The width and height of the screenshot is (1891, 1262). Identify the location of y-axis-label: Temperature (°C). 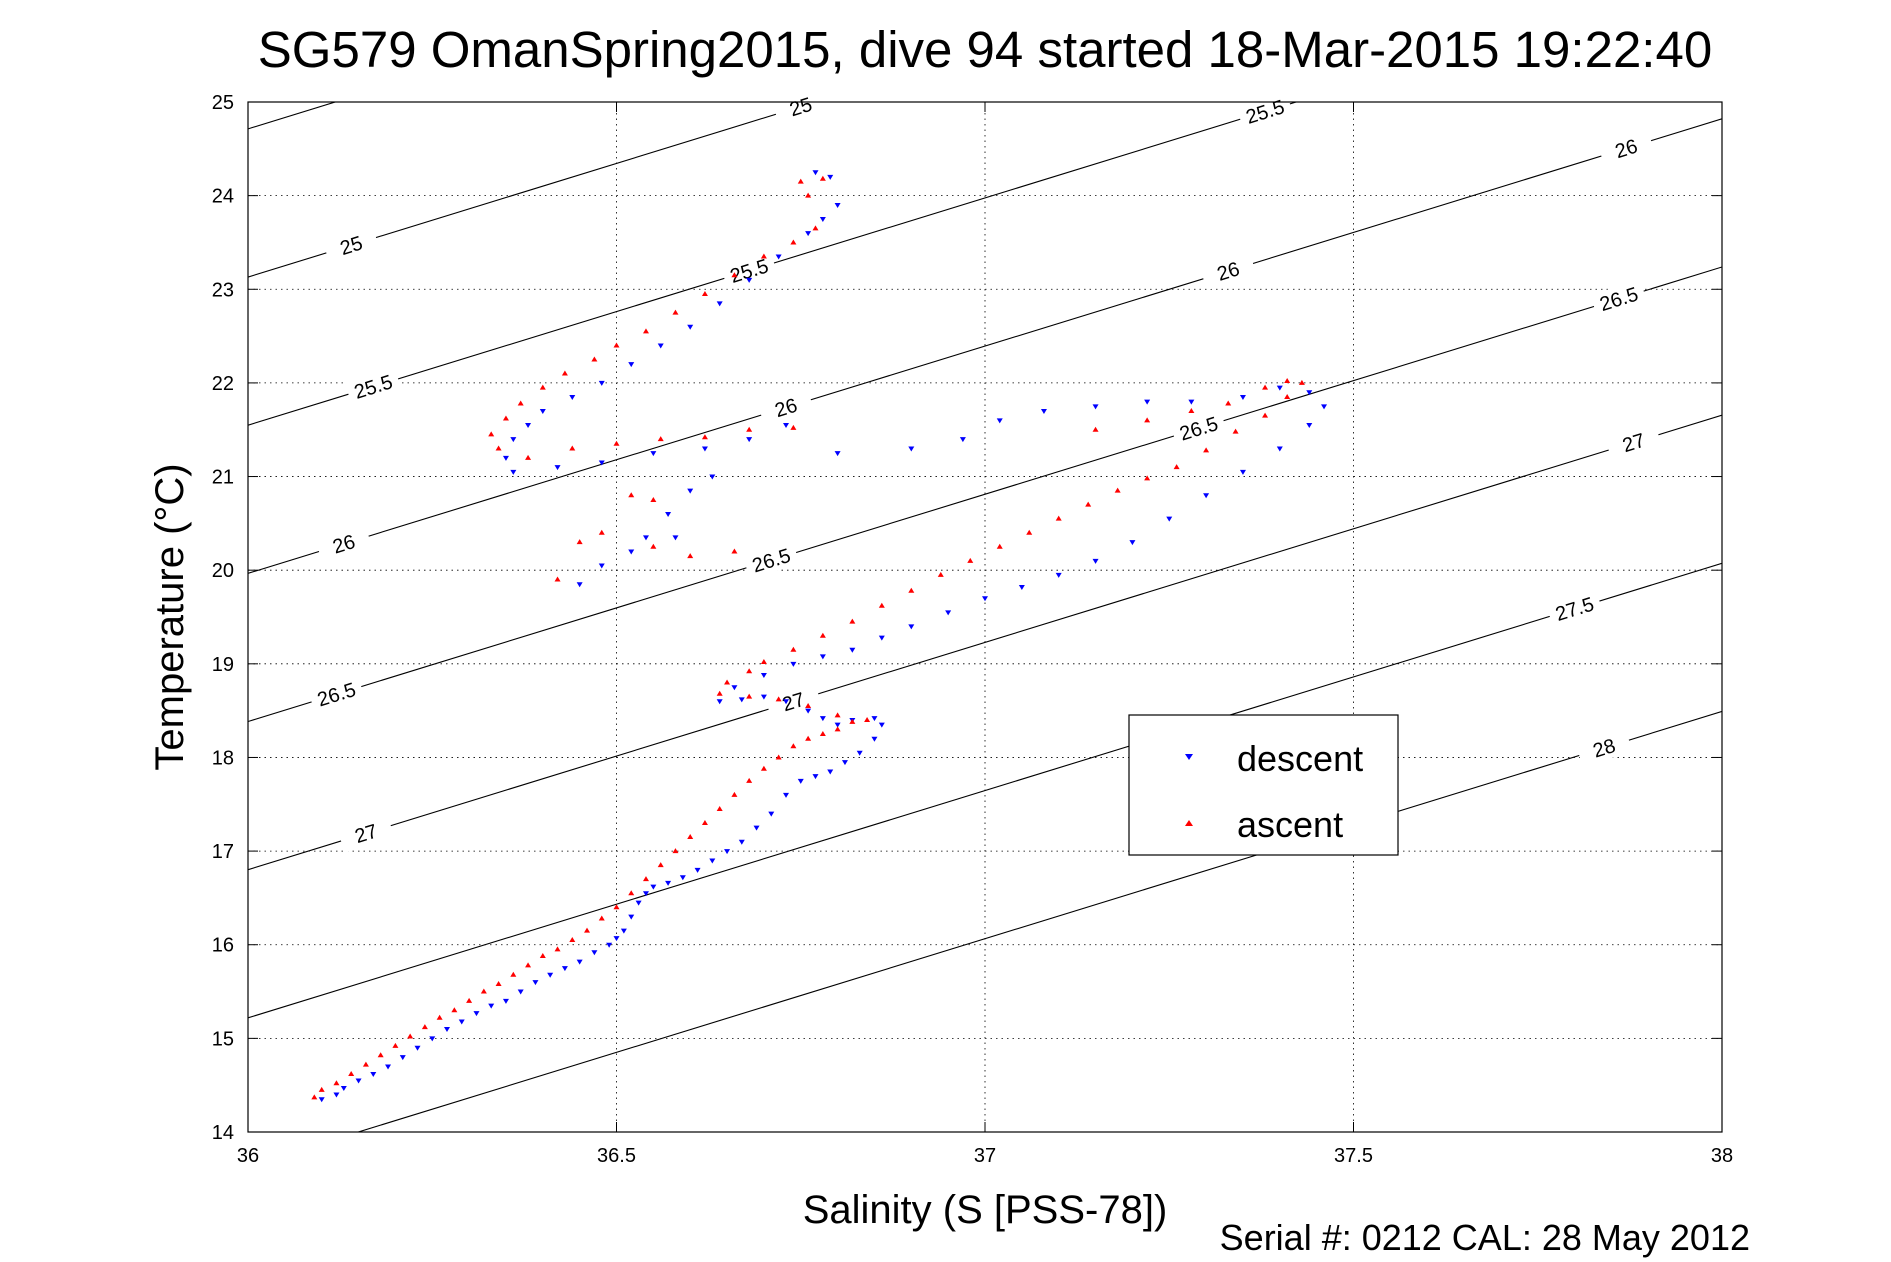
(170, 616).